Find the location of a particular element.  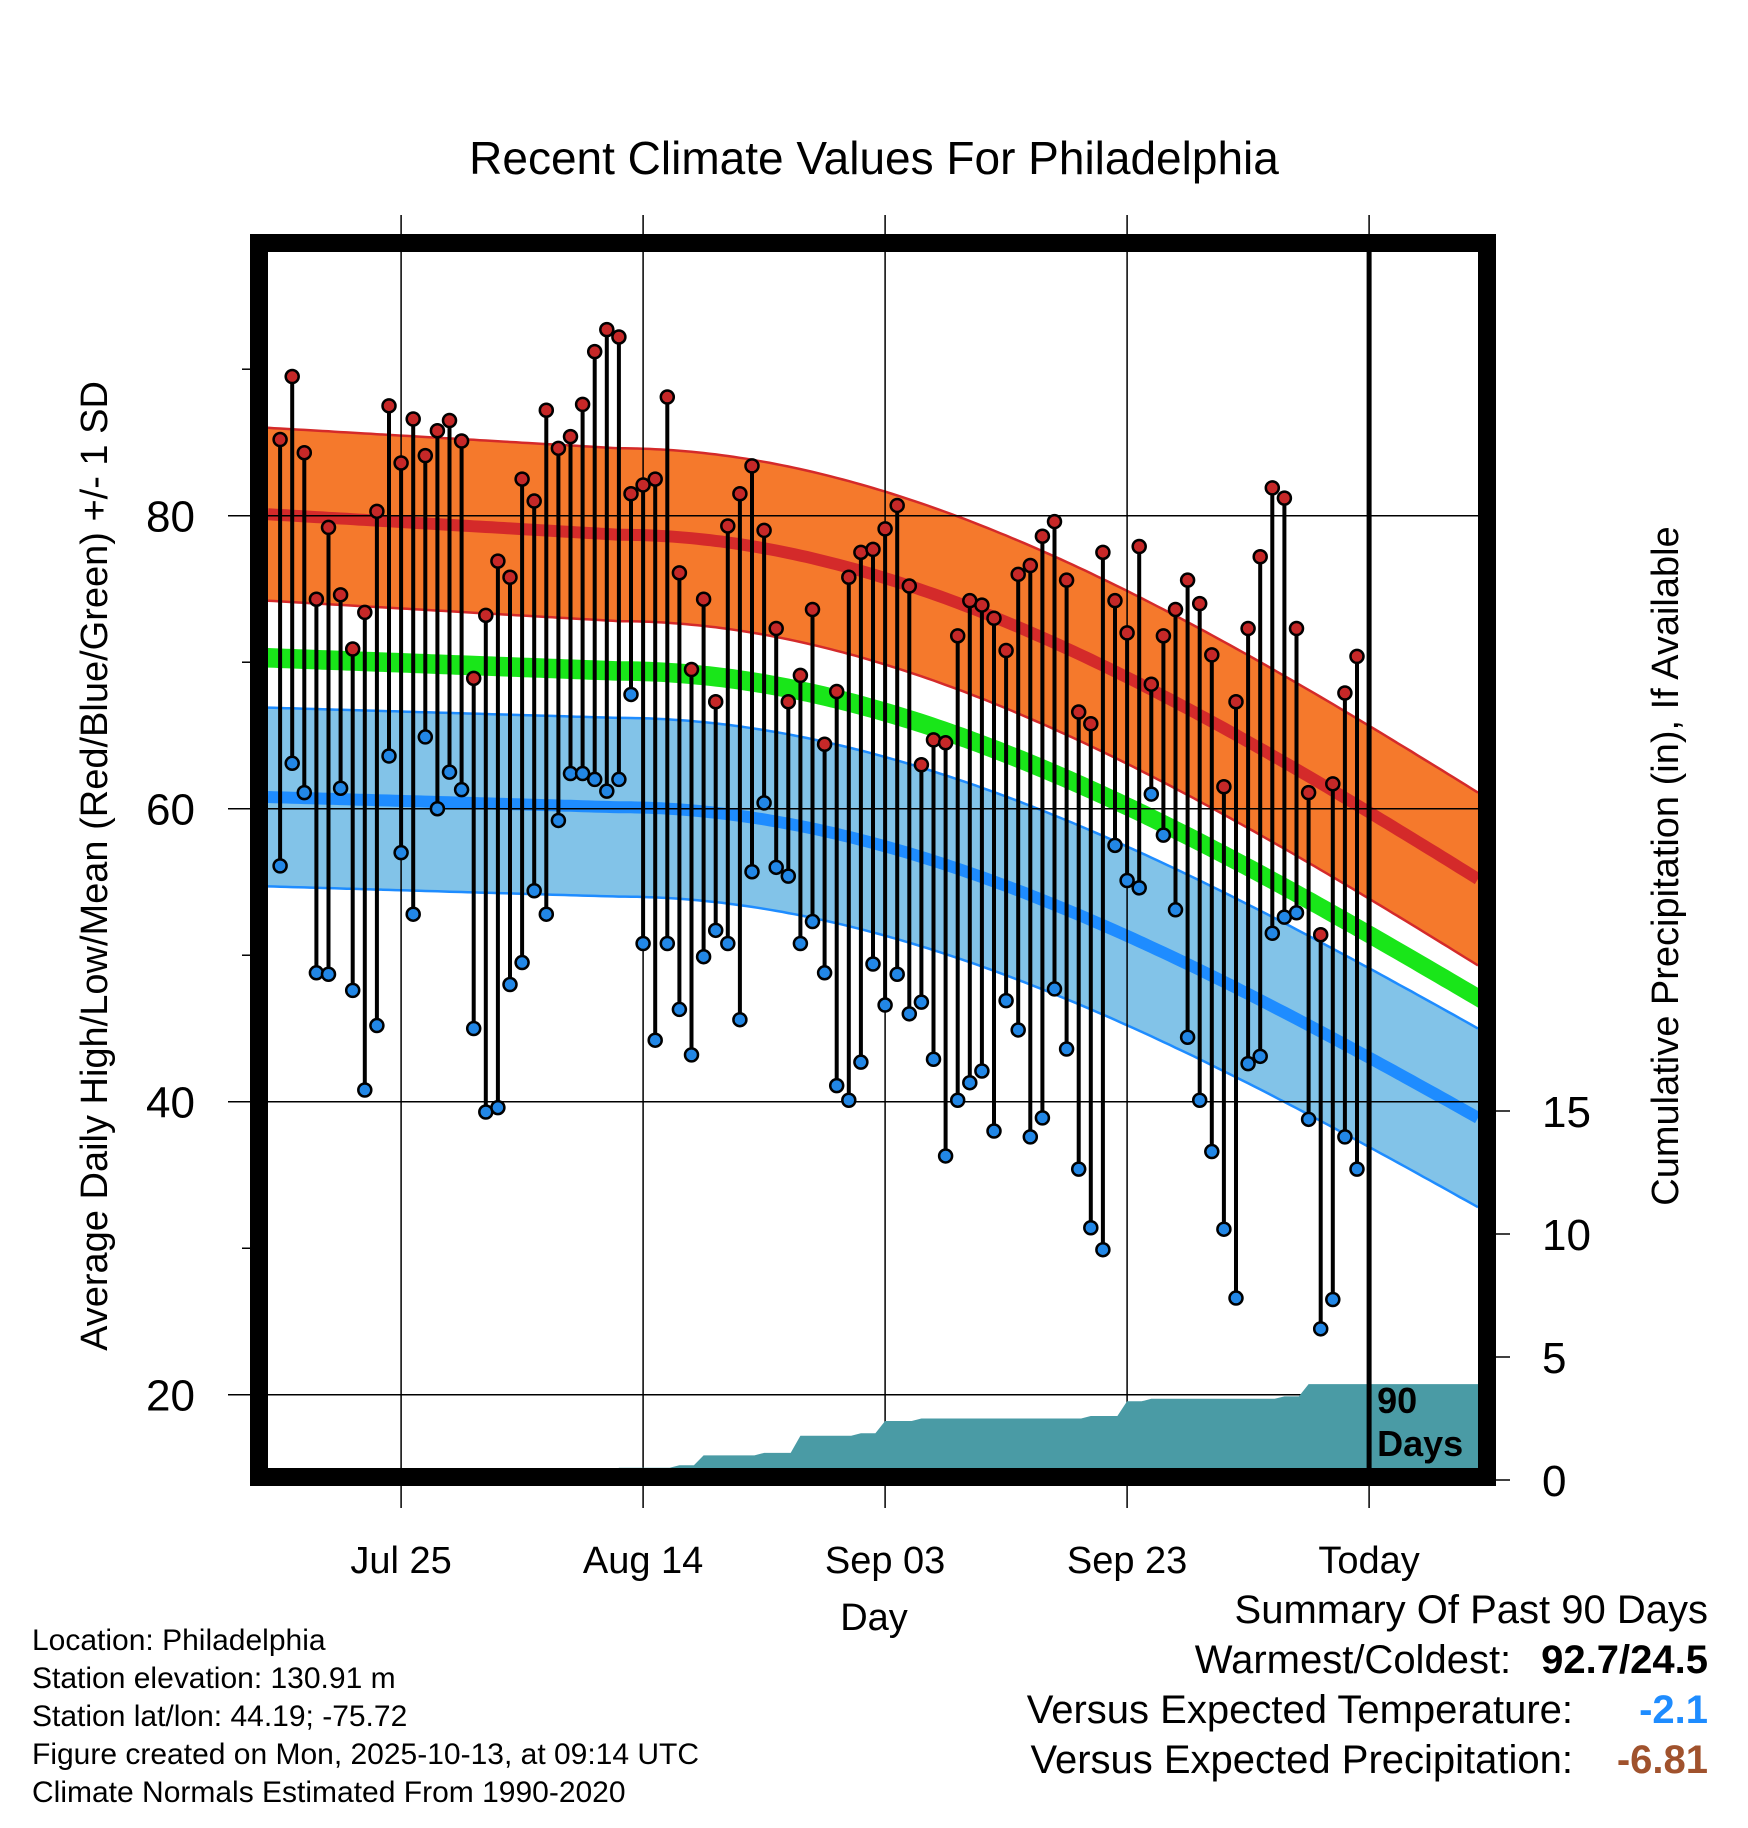

latlon-text: Station lat/lon: 44.19; -75.72 is located at coordinates (220, 1716).